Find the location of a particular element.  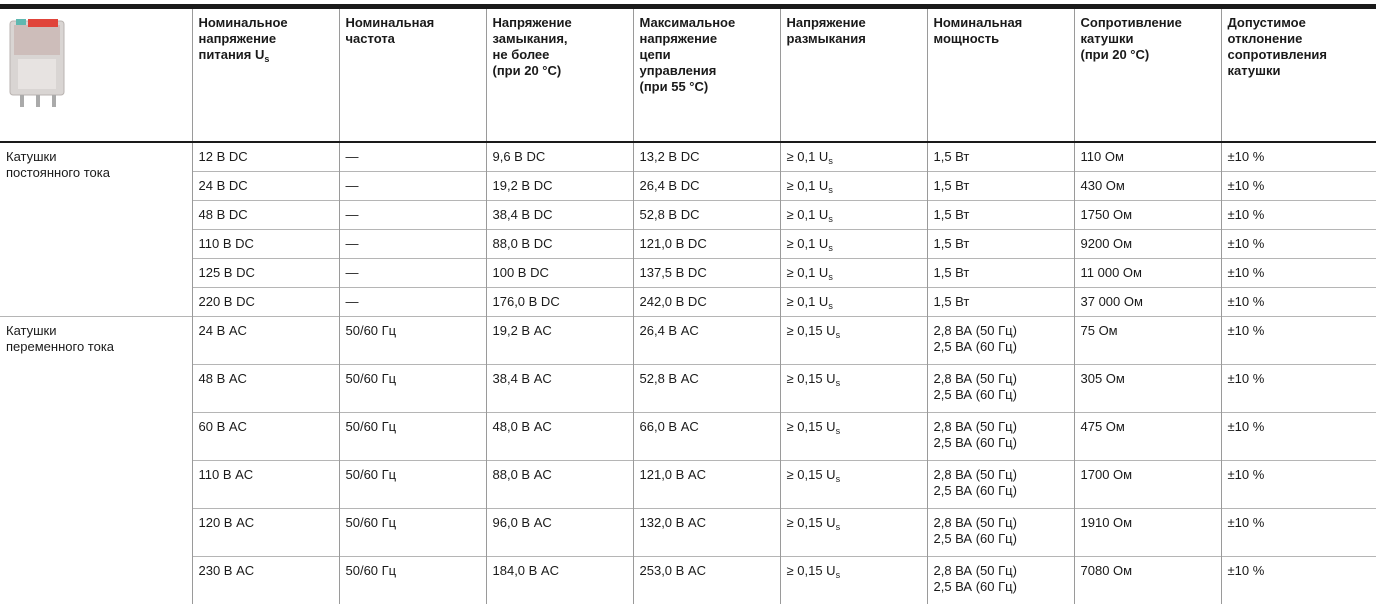

cell-text: 88,0 В AC is located at coordinates (522, 474).